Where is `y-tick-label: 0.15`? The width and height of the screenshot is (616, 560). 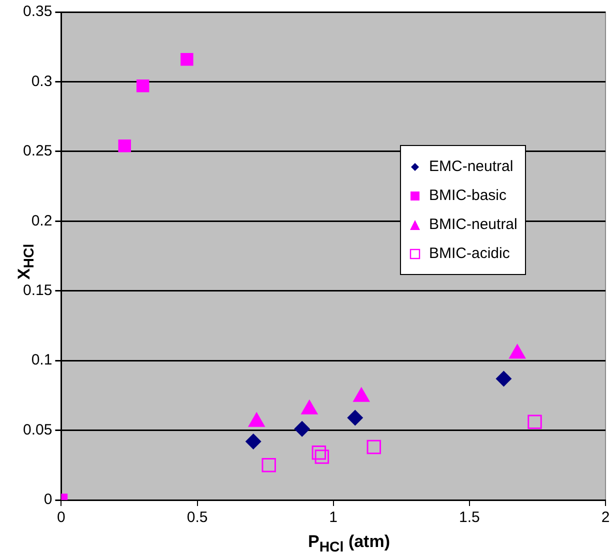
y-tick-label: 0.15 is located at coordinates (37, 290).